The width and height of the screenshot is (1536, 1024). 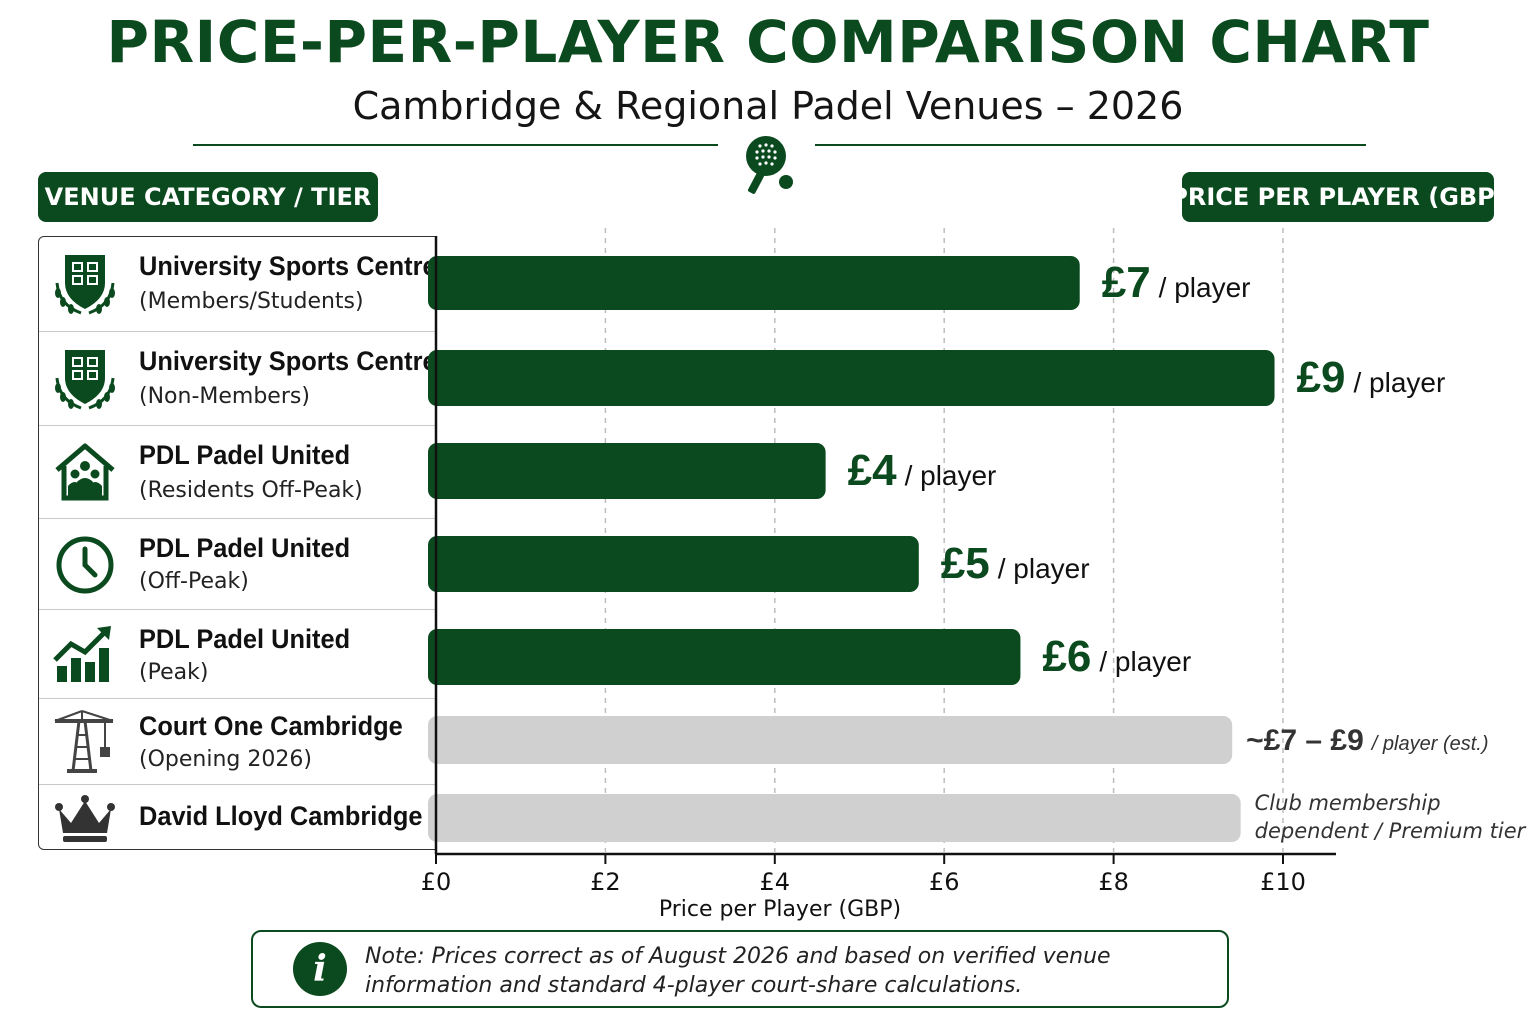 What do you see at coordinates (85, 565) in the screenshot?
I see `clock-icon` at bounding box center [85, 565].